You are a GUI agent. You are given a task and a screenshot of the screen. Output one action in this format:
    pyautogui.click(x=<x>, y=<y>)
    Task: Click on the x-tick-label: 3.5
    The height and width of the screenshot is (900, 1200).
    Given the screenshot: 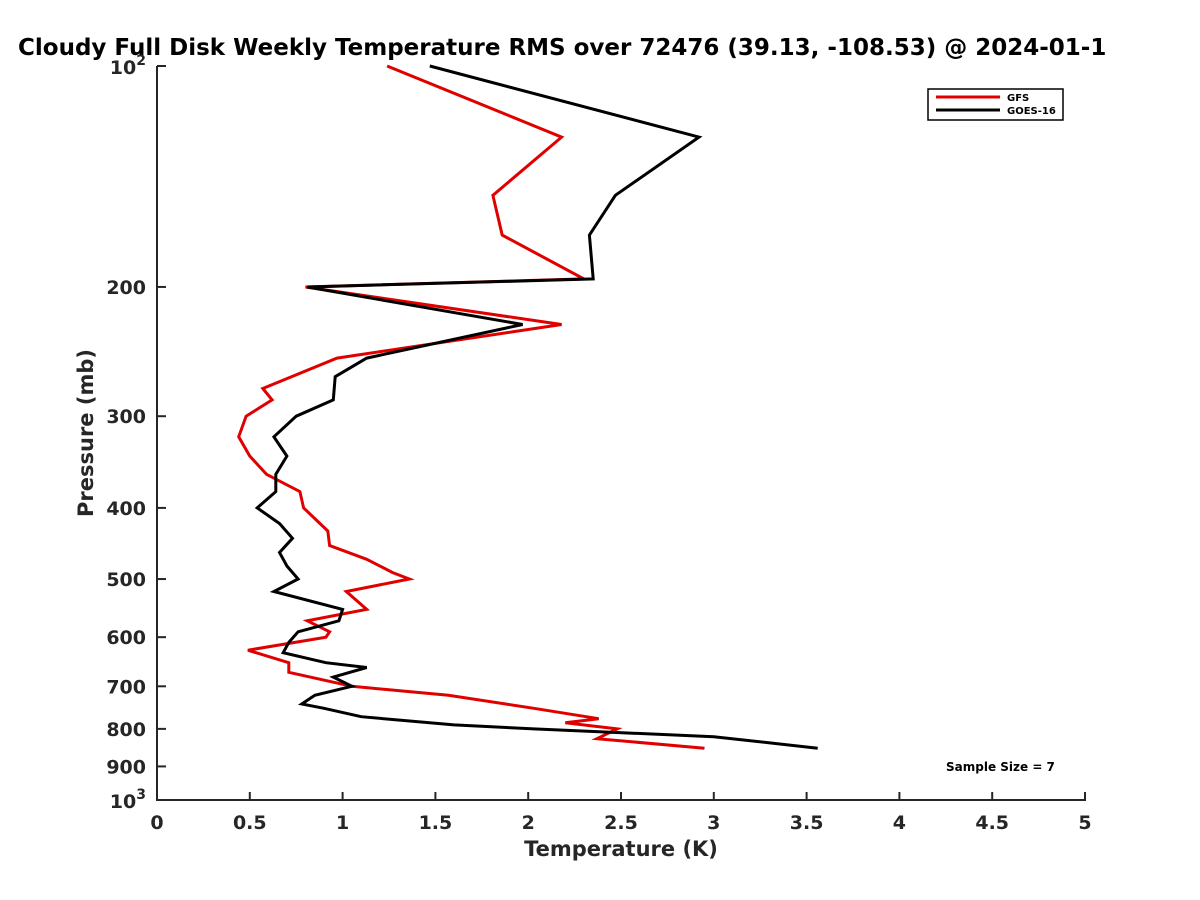 What is the action you would take?
    pyautogui.click(x=807, y=823)
    